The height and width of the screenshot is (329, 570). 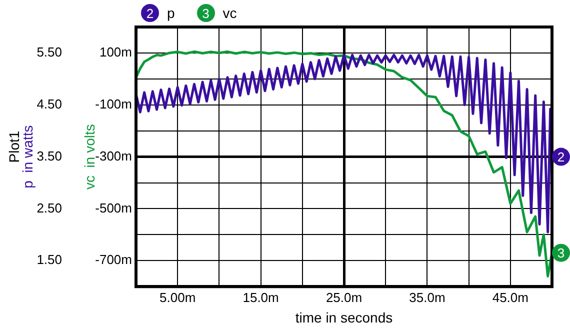 What do you see at coordinates (113, 104) in the screenshot?
I see `y-tick-label: -100m` at bounding box center [113, 104].